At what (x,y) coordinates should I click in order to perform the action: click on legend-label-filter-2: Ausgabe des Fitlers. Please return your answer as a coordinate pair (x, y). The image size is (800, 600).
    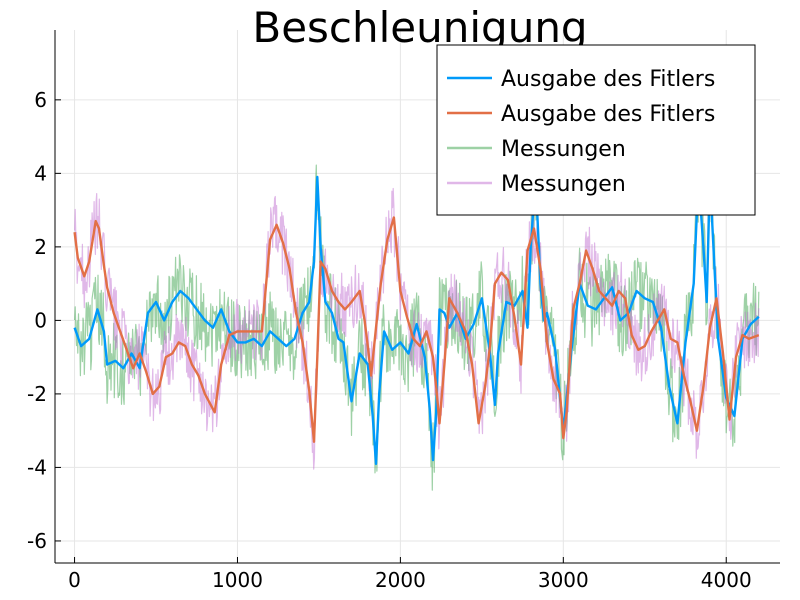
    Looking at the image, I should click on (608, 114).